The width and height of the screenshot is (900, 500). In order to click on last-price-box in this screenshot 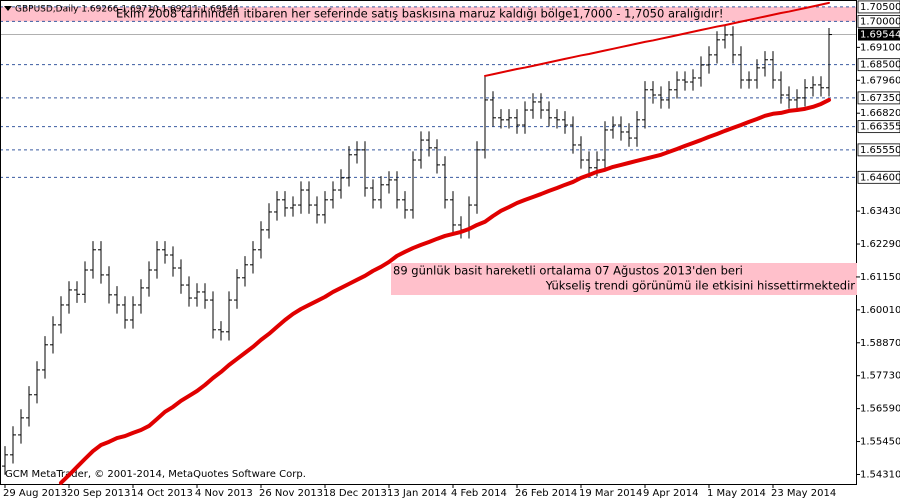, I will do `click(879, 34)`.